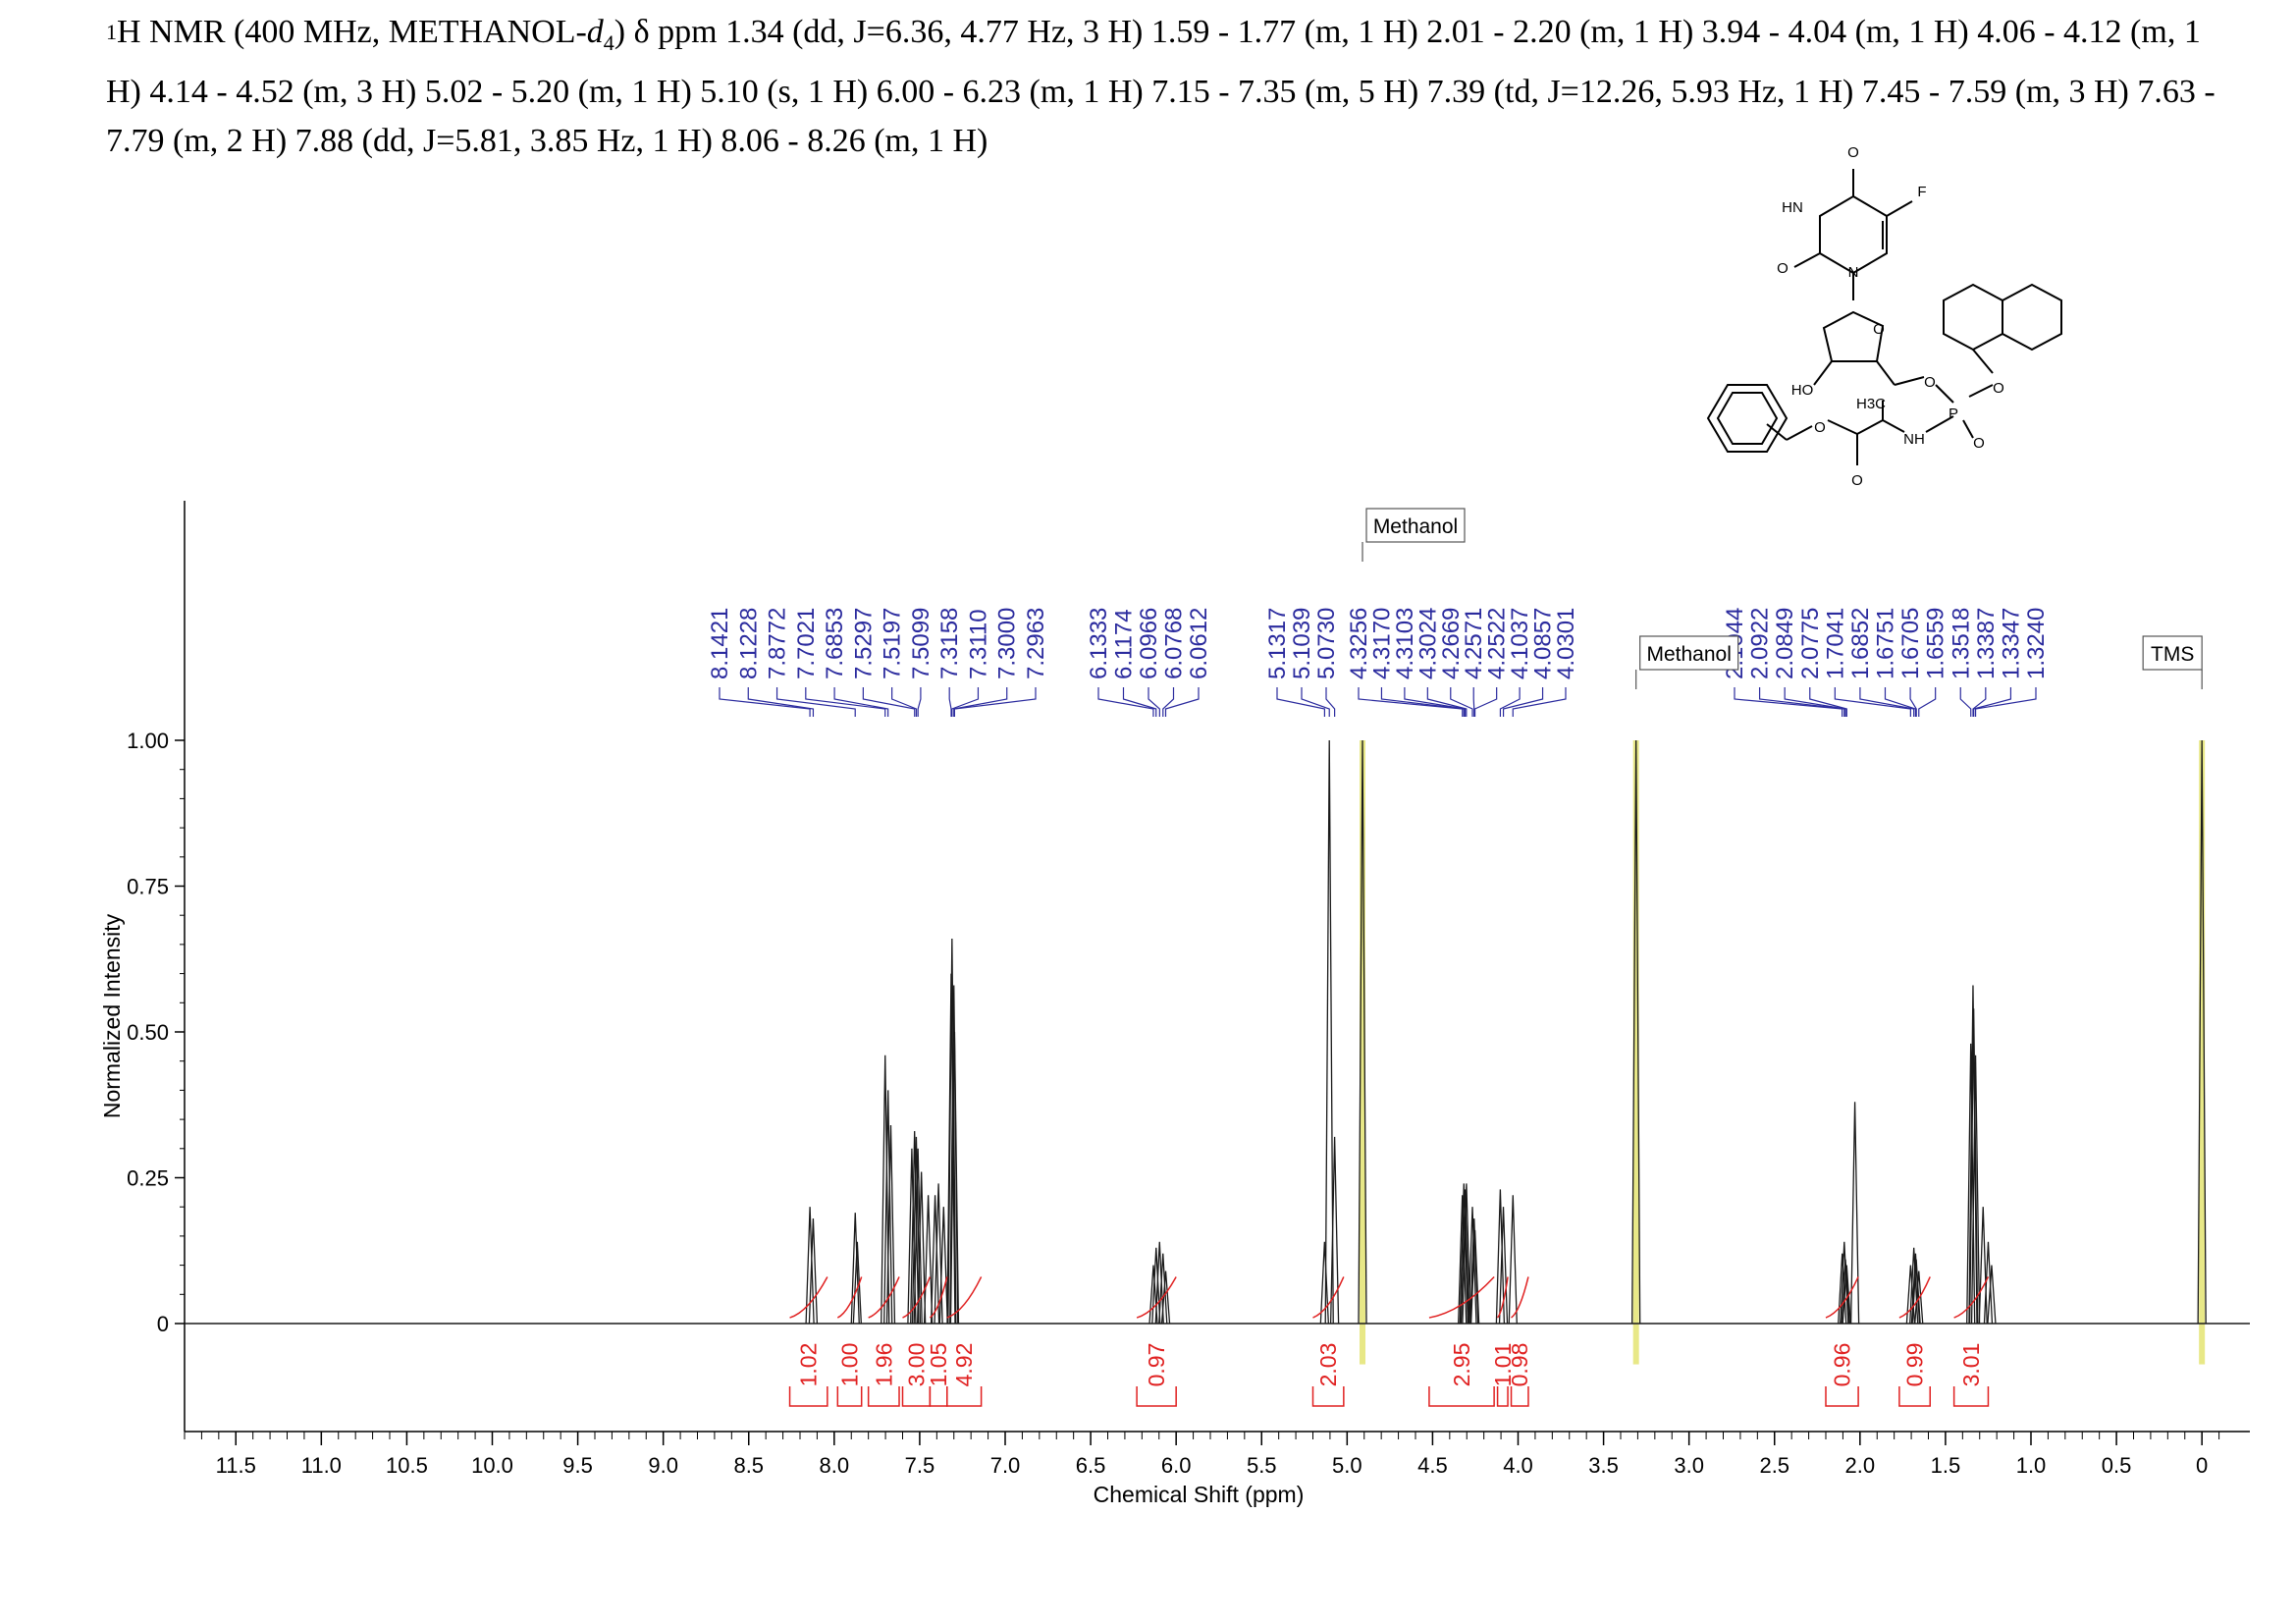 This screenshot has height=1623, width=2296. Describe the element at coordinates (156, 1032) in the screenshot. I see `y-axis-ticks: 0 0.25 0.50 0.75 1.00` at that location.